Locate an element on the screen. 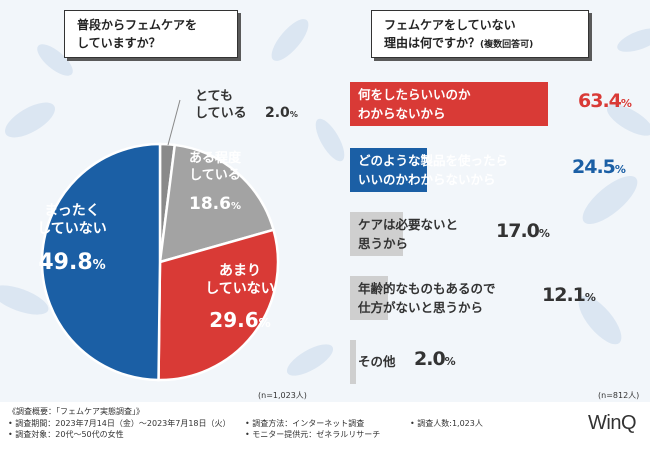  bar-label-line: どのような製品を使ったら is located at coordinates (433, 160).